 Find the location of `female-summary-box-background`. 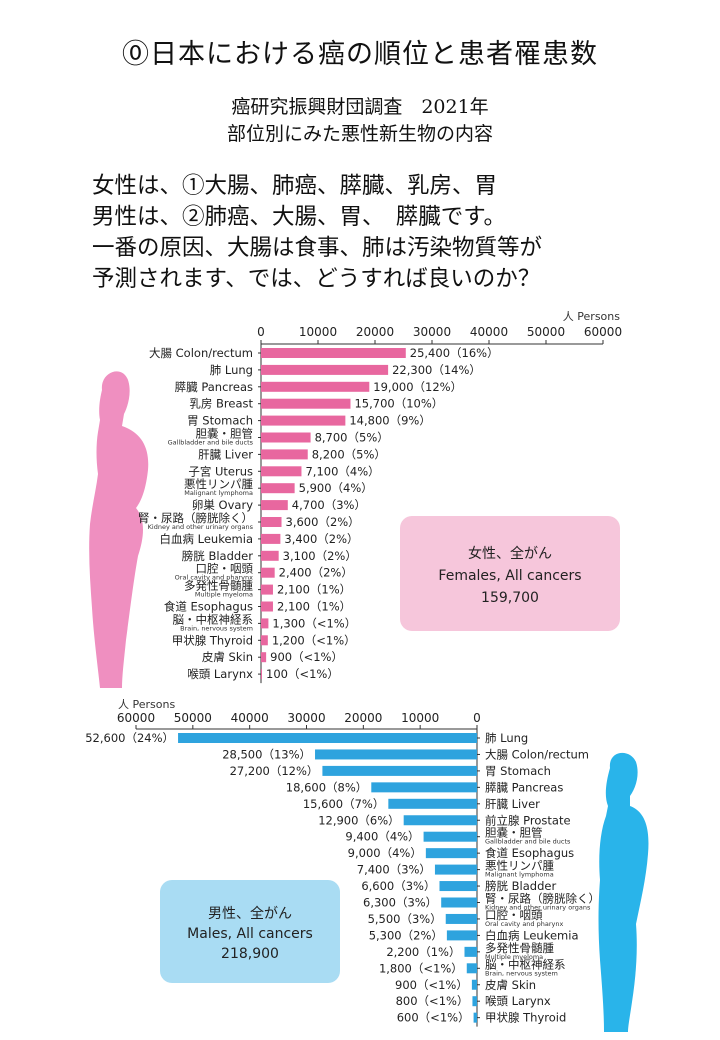

female-summary-box-background is located at coordinates (510, 573).